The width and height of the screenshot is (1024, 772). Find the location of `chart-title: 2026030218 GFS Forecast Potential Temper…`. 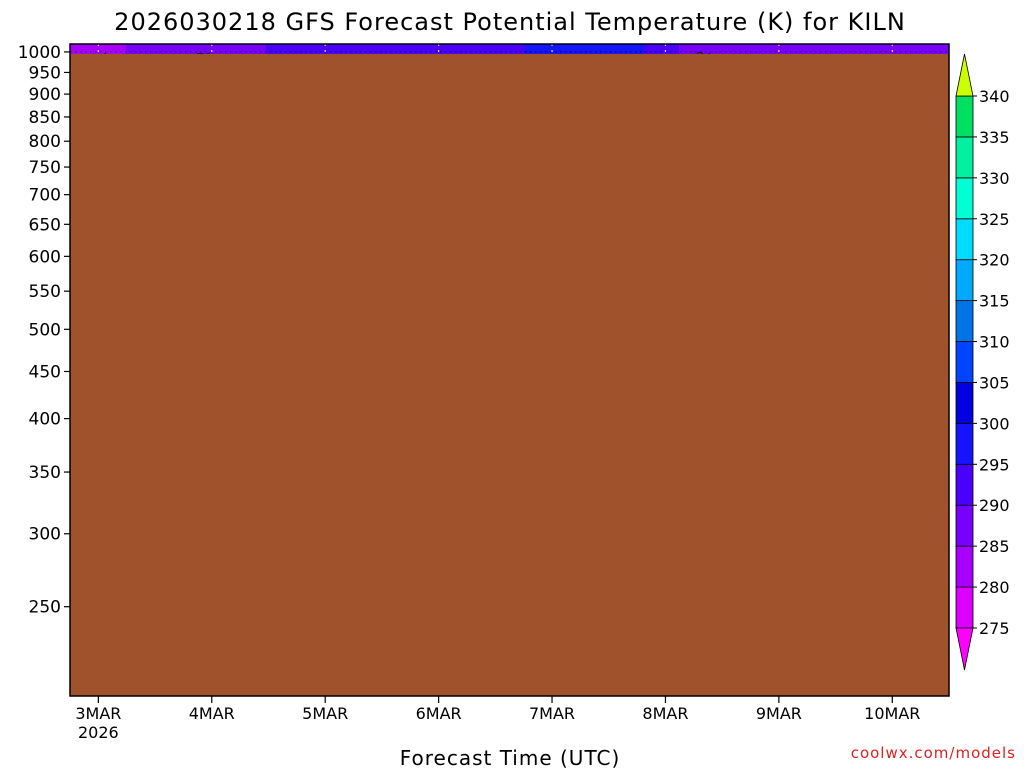

chart-title: 2026030218 GFS Forecast Potential Temper… is located at coordinates (510, 22).